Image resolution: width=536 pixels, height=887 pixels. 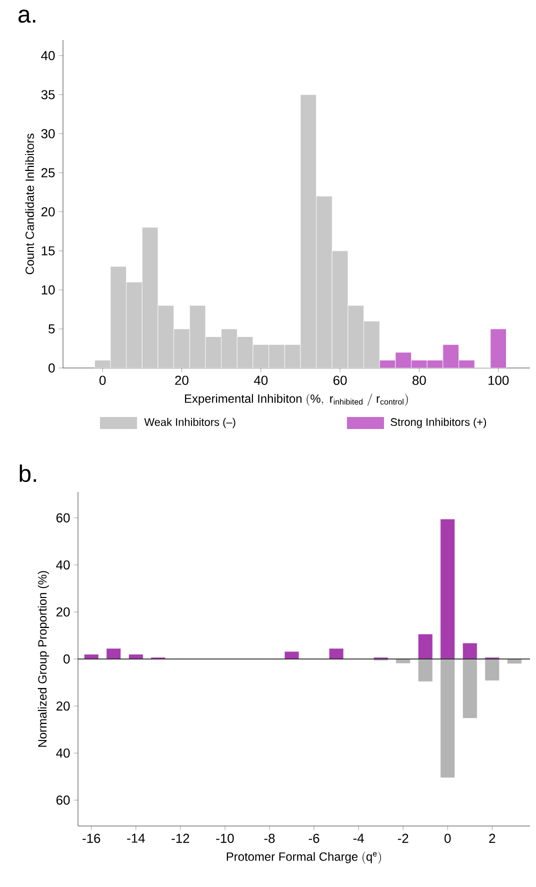 What do you see at coordinates (43, 659) in the screenshot?
I see `y-axis-title: Normalized Group Proportion (%)` at bounding box center [43, 659].